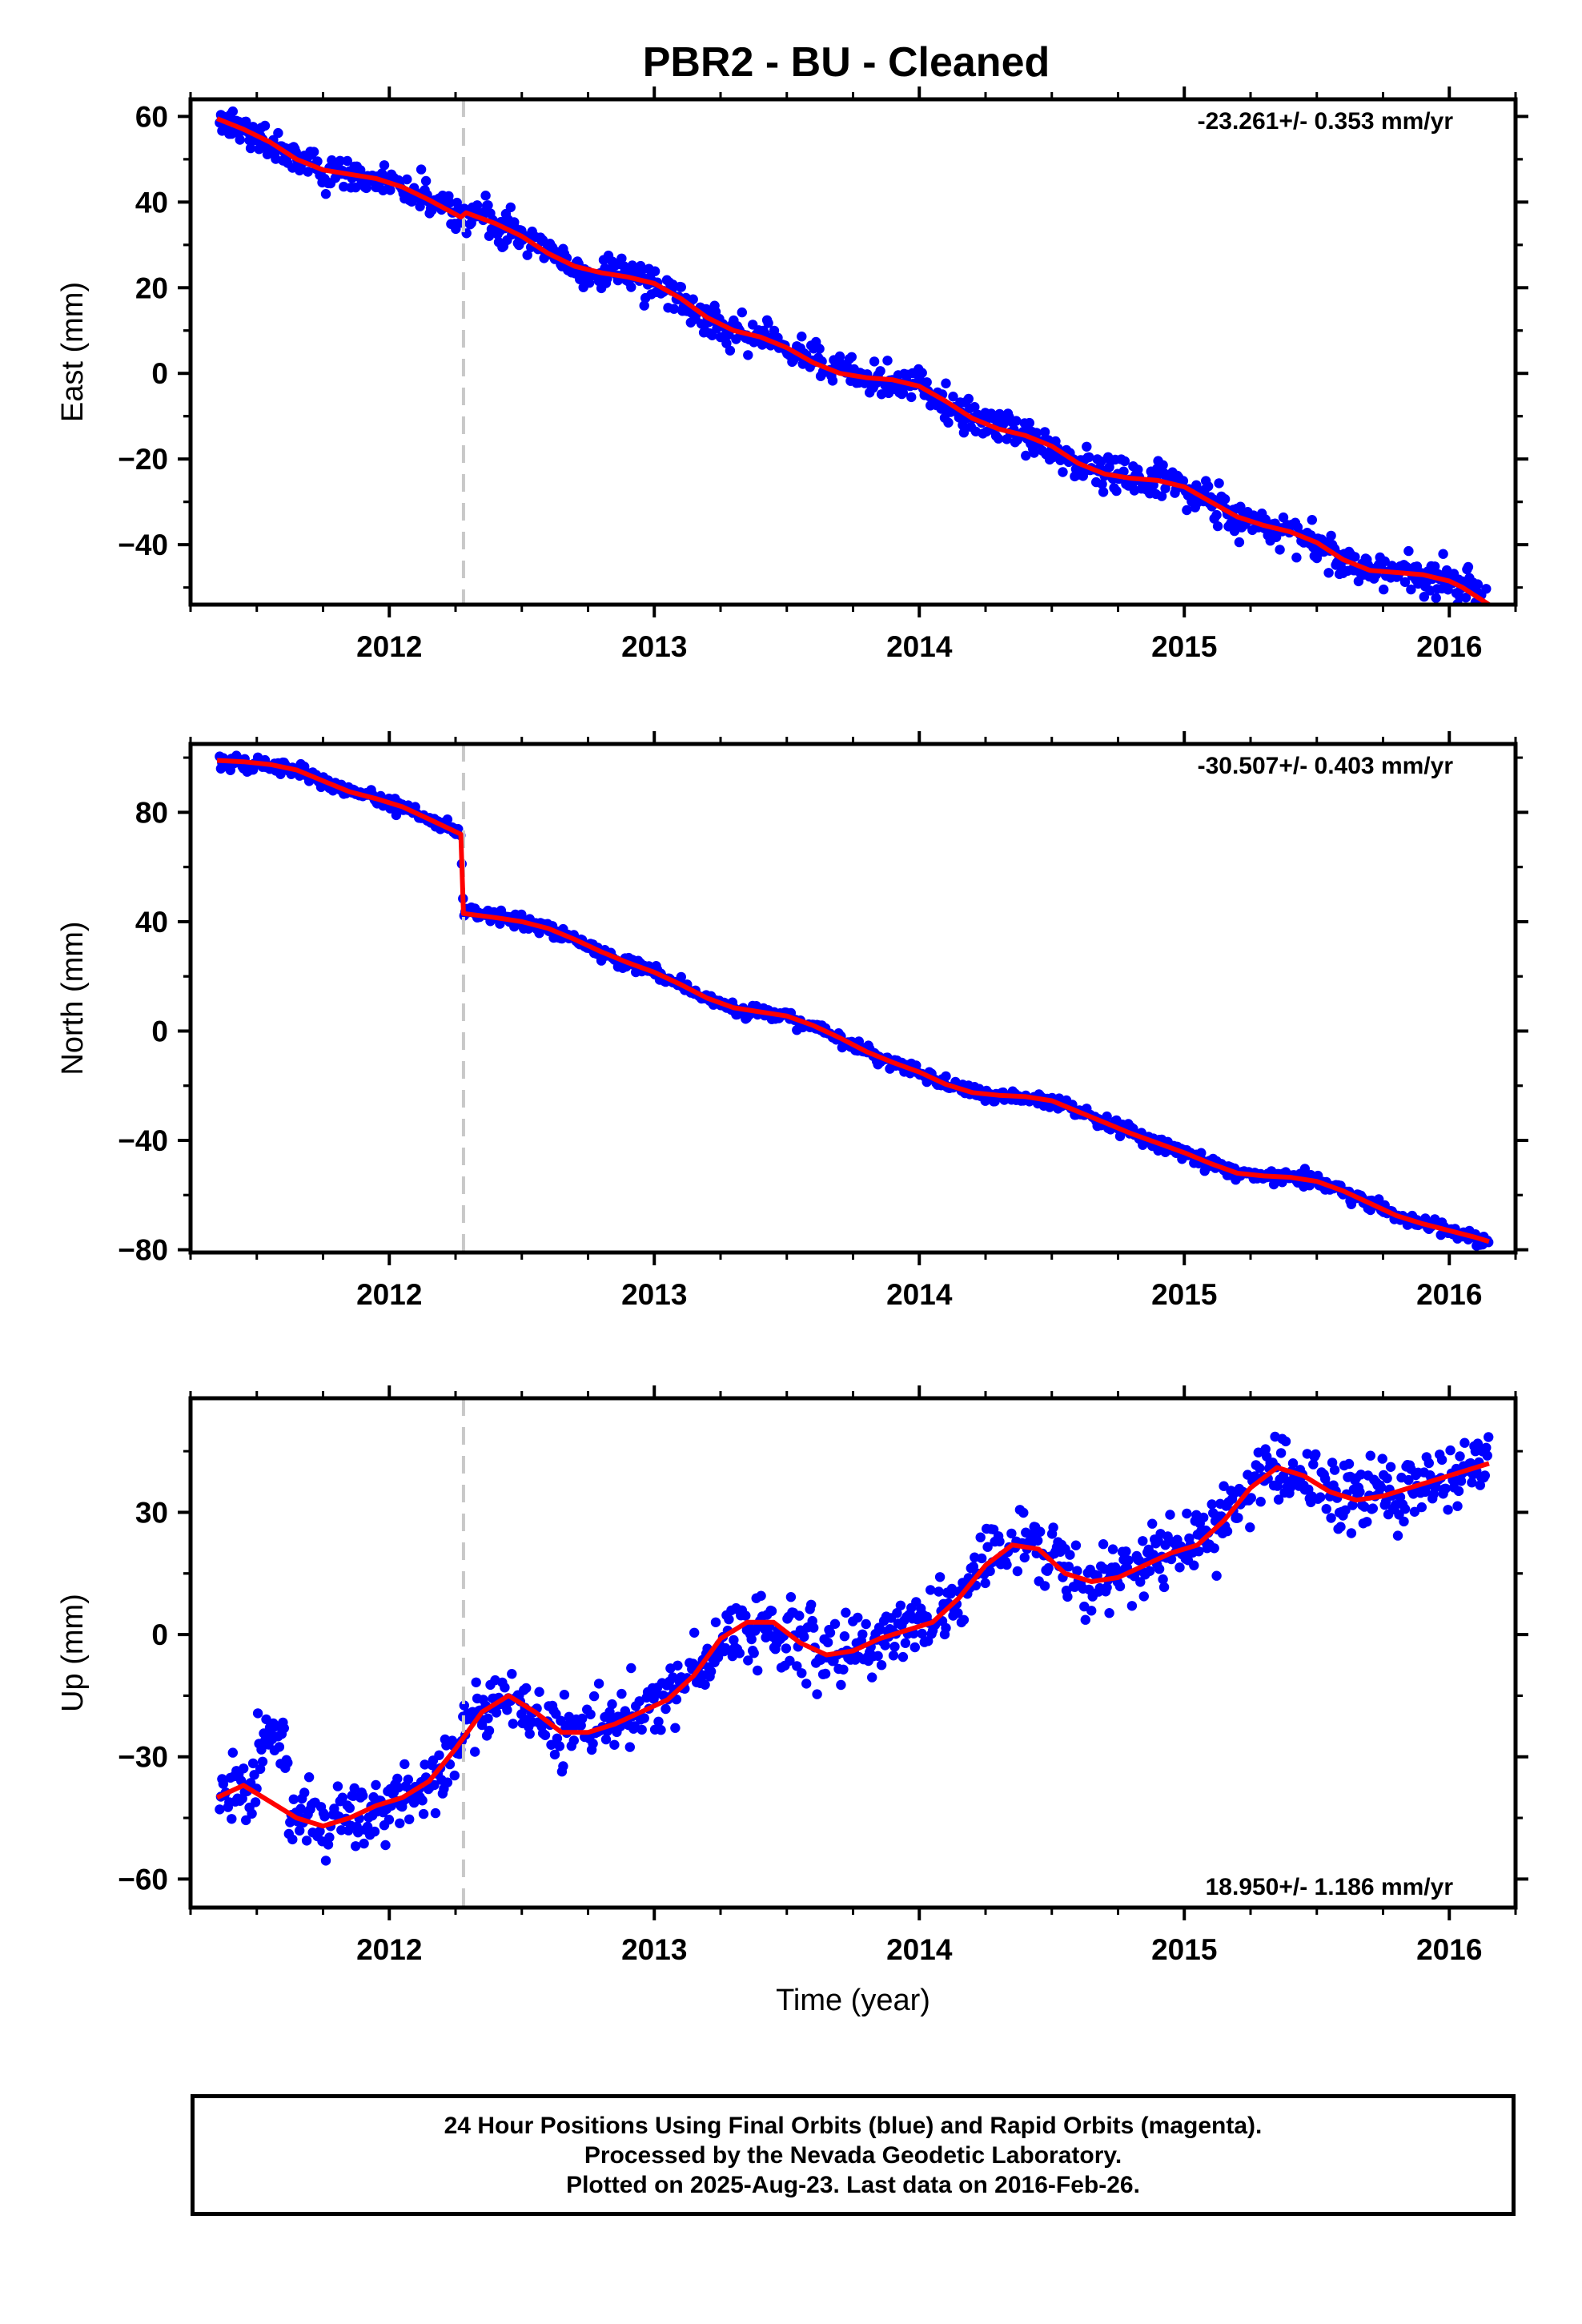  I want to click on east-y-axis-label: East (mm), so click(73, 352).